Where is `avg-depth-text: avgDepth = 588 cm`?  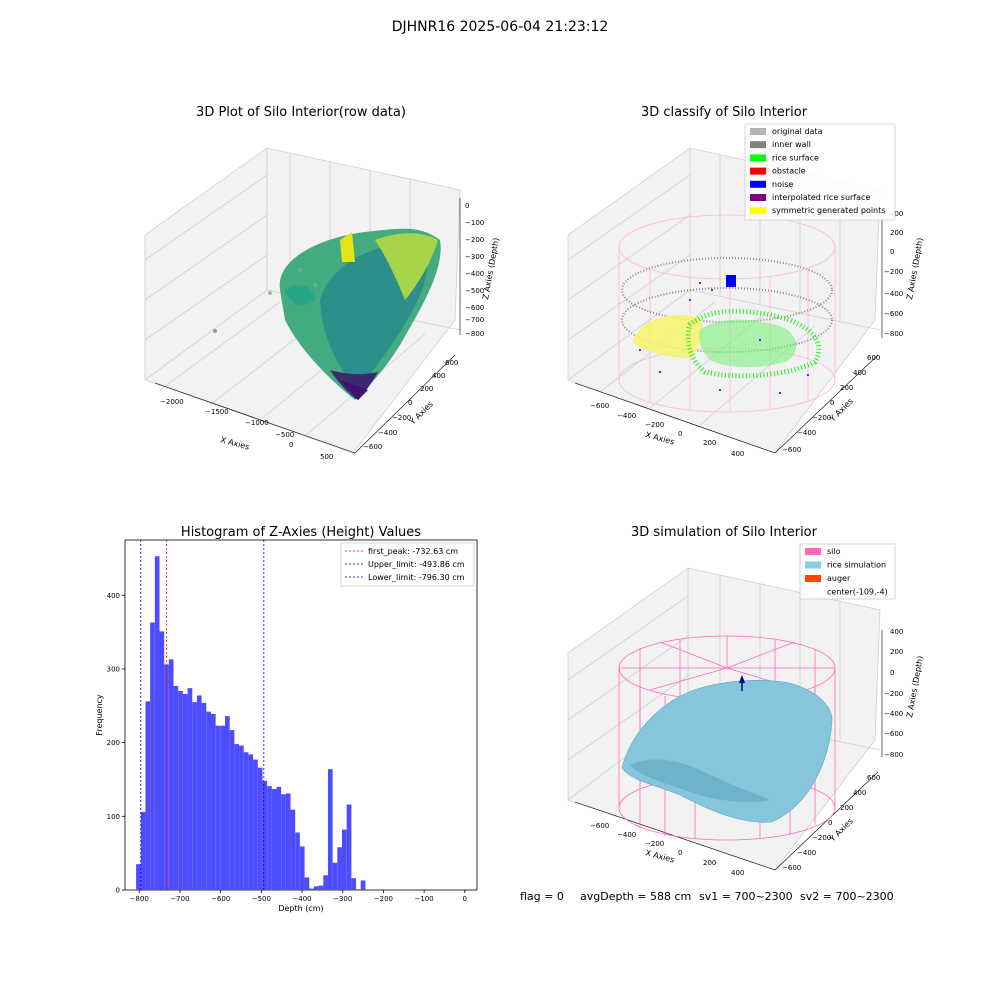 avg-depth-text: avgDepth = 588 cm is located at coordinates (635, 896).